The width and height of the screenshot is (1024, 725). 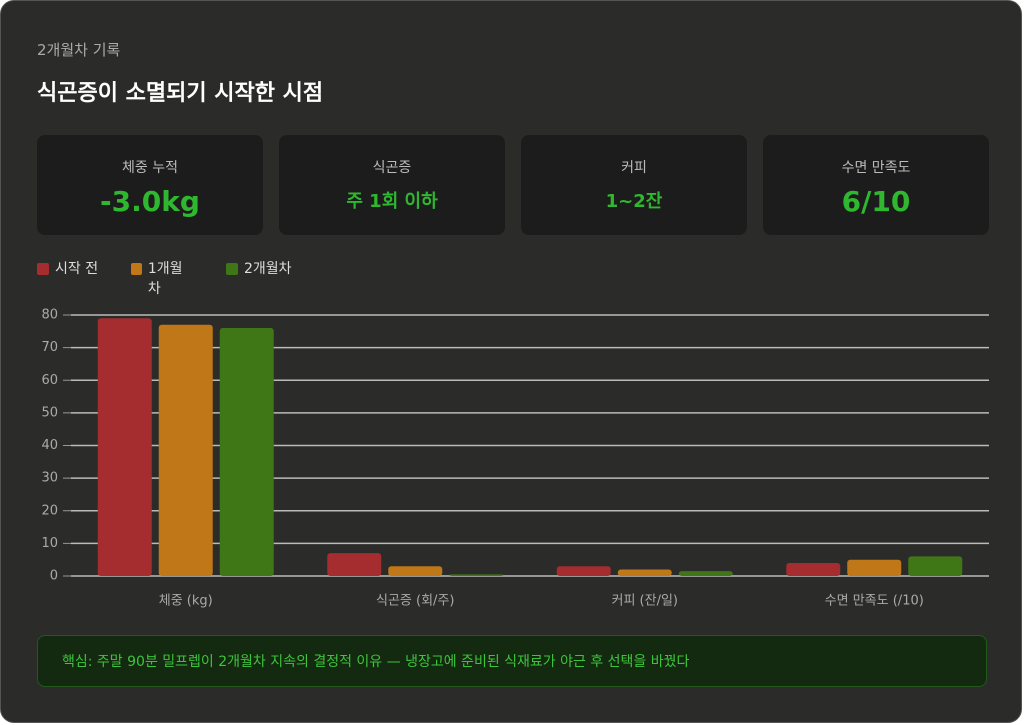 What do you see at coordinates (180, 93) in the screenshot?
I see `title: 식곤증이 소멸되기 시작한 시점` at bounding box center [180, 93].